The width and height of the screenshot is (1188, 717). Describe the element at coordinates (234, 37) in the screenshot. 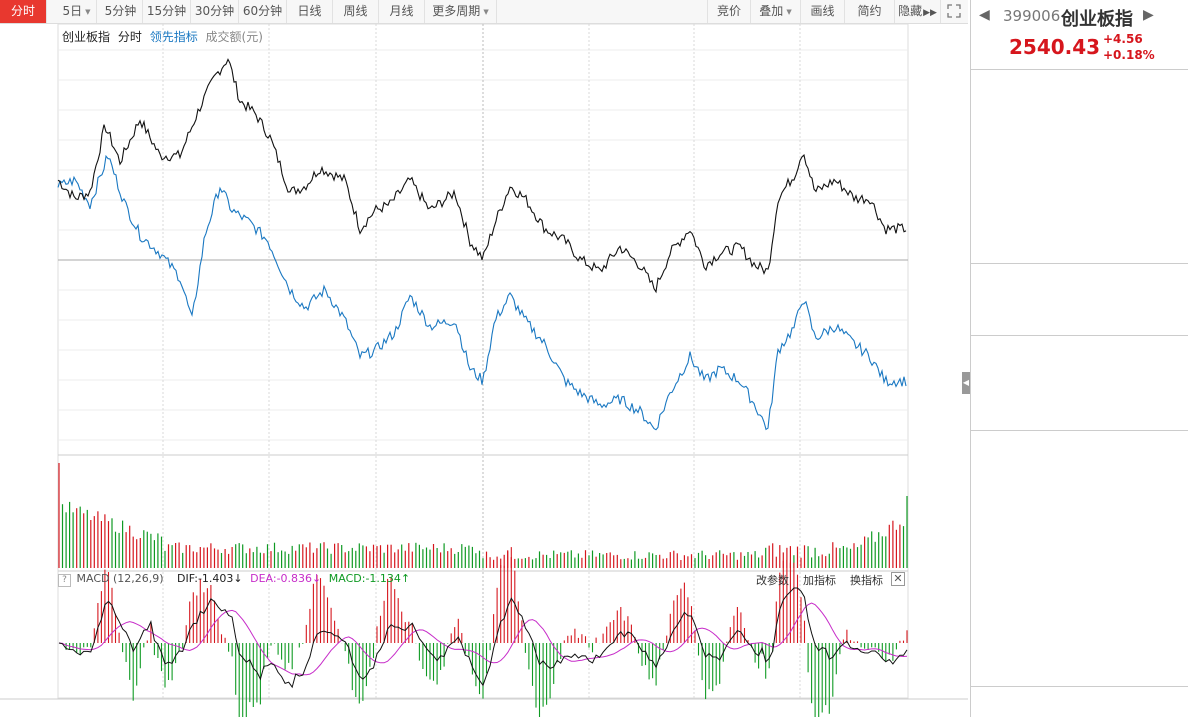

I see `legend-volume: 成交额(元)` at that location.